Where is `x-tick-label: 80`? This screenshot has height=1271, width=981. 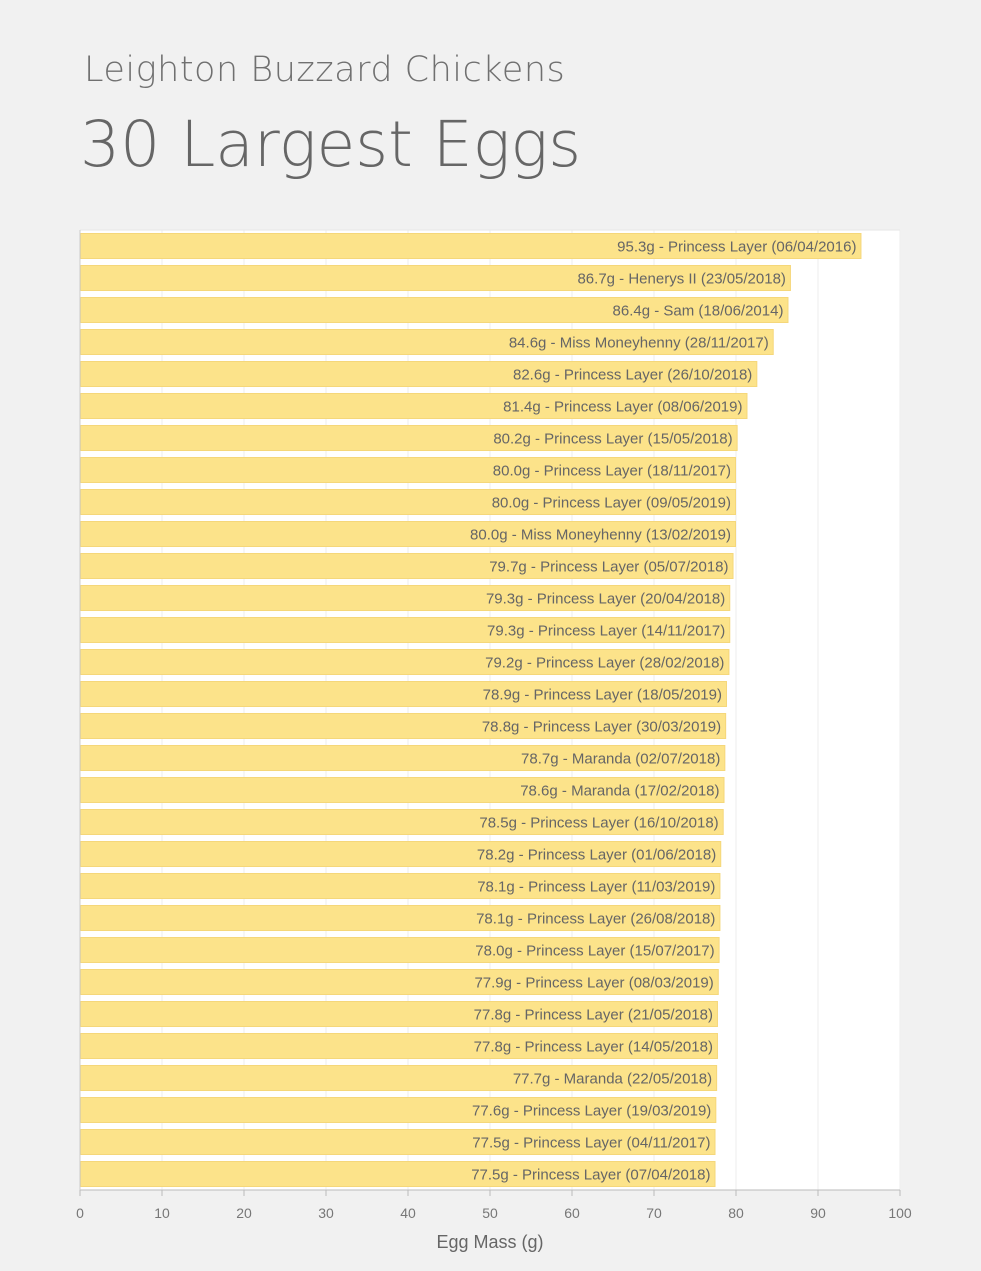 x-tick-label: 80 is located at coordinates (736, 1213).